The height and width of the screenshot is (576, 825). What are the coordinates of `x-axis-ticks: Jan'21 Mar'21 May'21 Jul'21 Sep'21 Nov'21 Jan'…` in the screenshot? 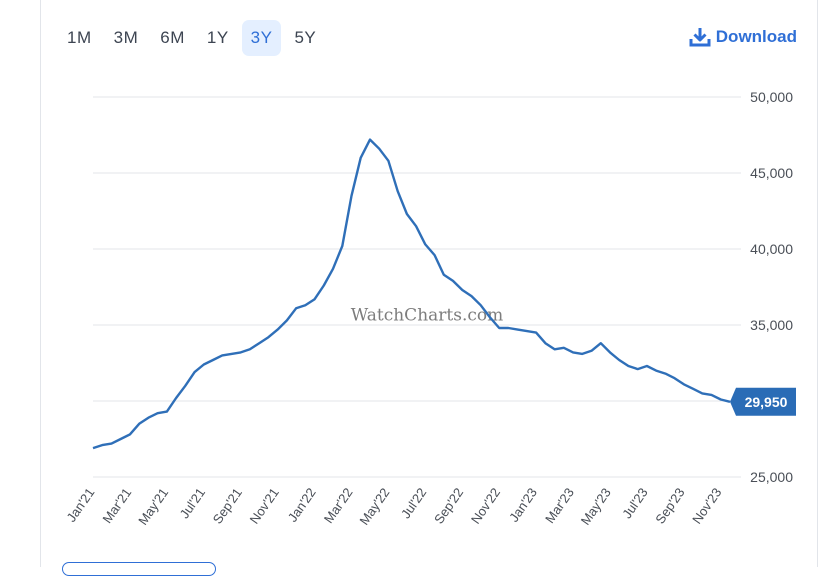 It's located at (393, 506).